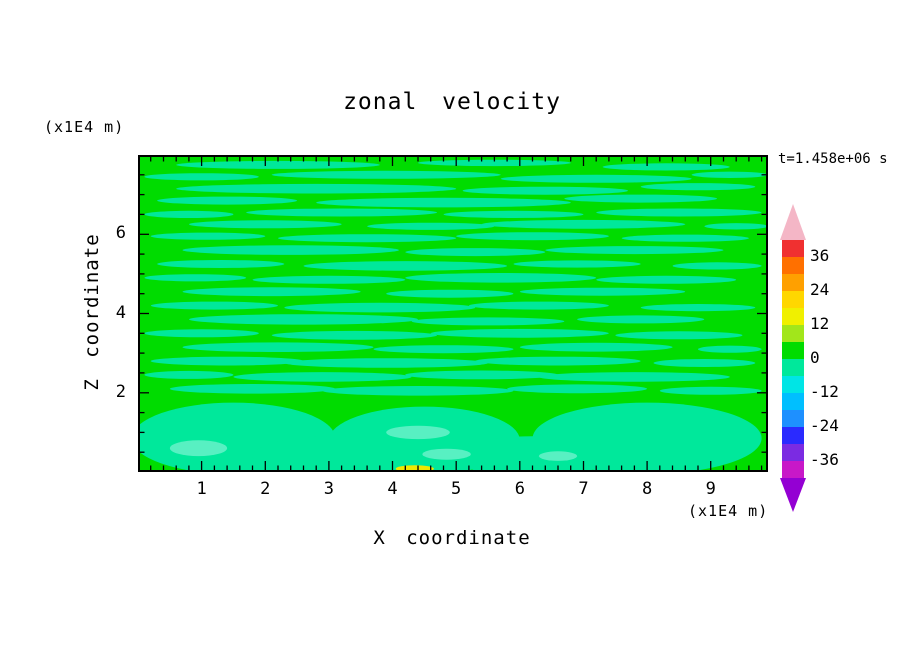 This screenshot has width=904, height=654. Describe the element at coordinates (815, 357) in the screenshot. I see `colorbar-label: 0` at that location.